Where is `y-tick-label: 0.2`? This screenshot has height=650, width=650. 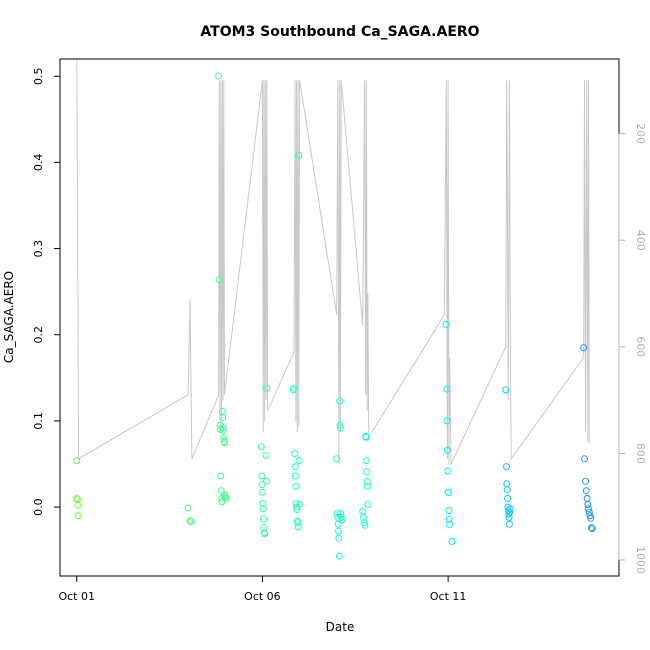
y-tick-label: 0.2 is located at coordinates (38, 335).